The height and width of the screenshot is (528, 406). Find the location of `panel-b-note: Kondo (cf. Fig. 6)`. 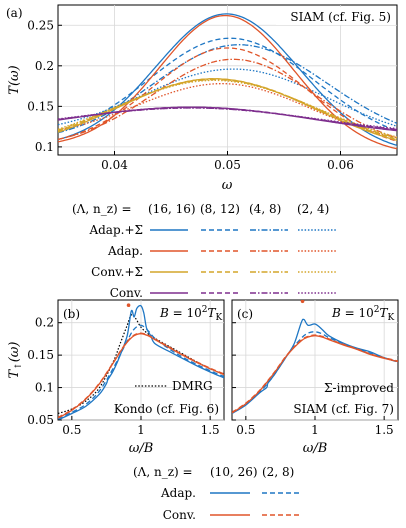

panel-b-note: Kondo (cf. Fig. 6) is located at coordinates (166, 409).